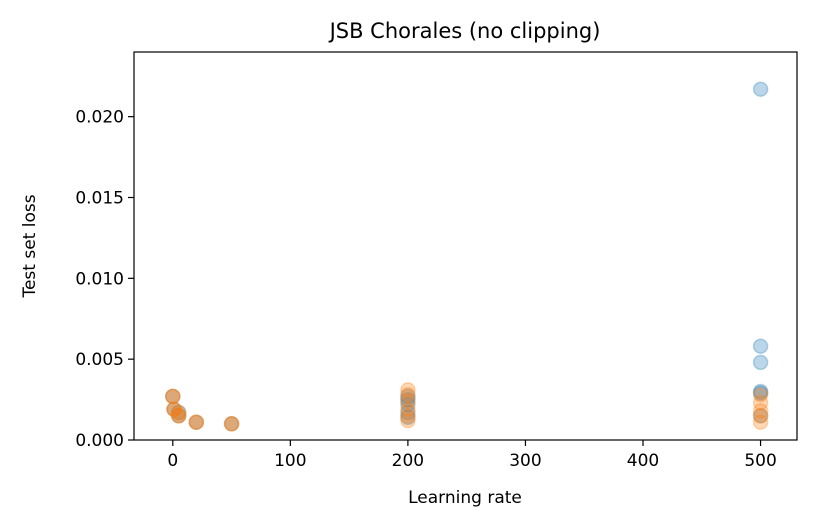 This screenshot has width=823, height=530. Describe the element at coordinates (172, 461) in the screenshot. I see `x-tick-label: 0` at that location.